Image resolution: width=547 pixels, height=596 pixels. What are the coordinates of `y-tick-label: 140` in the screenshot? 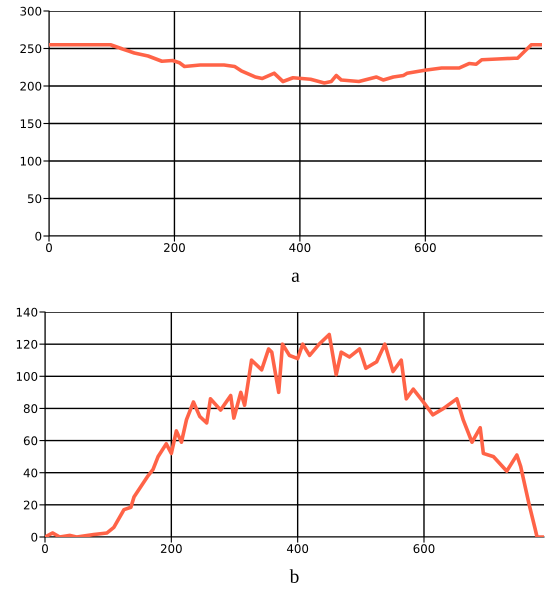 It's located at (27, 312).